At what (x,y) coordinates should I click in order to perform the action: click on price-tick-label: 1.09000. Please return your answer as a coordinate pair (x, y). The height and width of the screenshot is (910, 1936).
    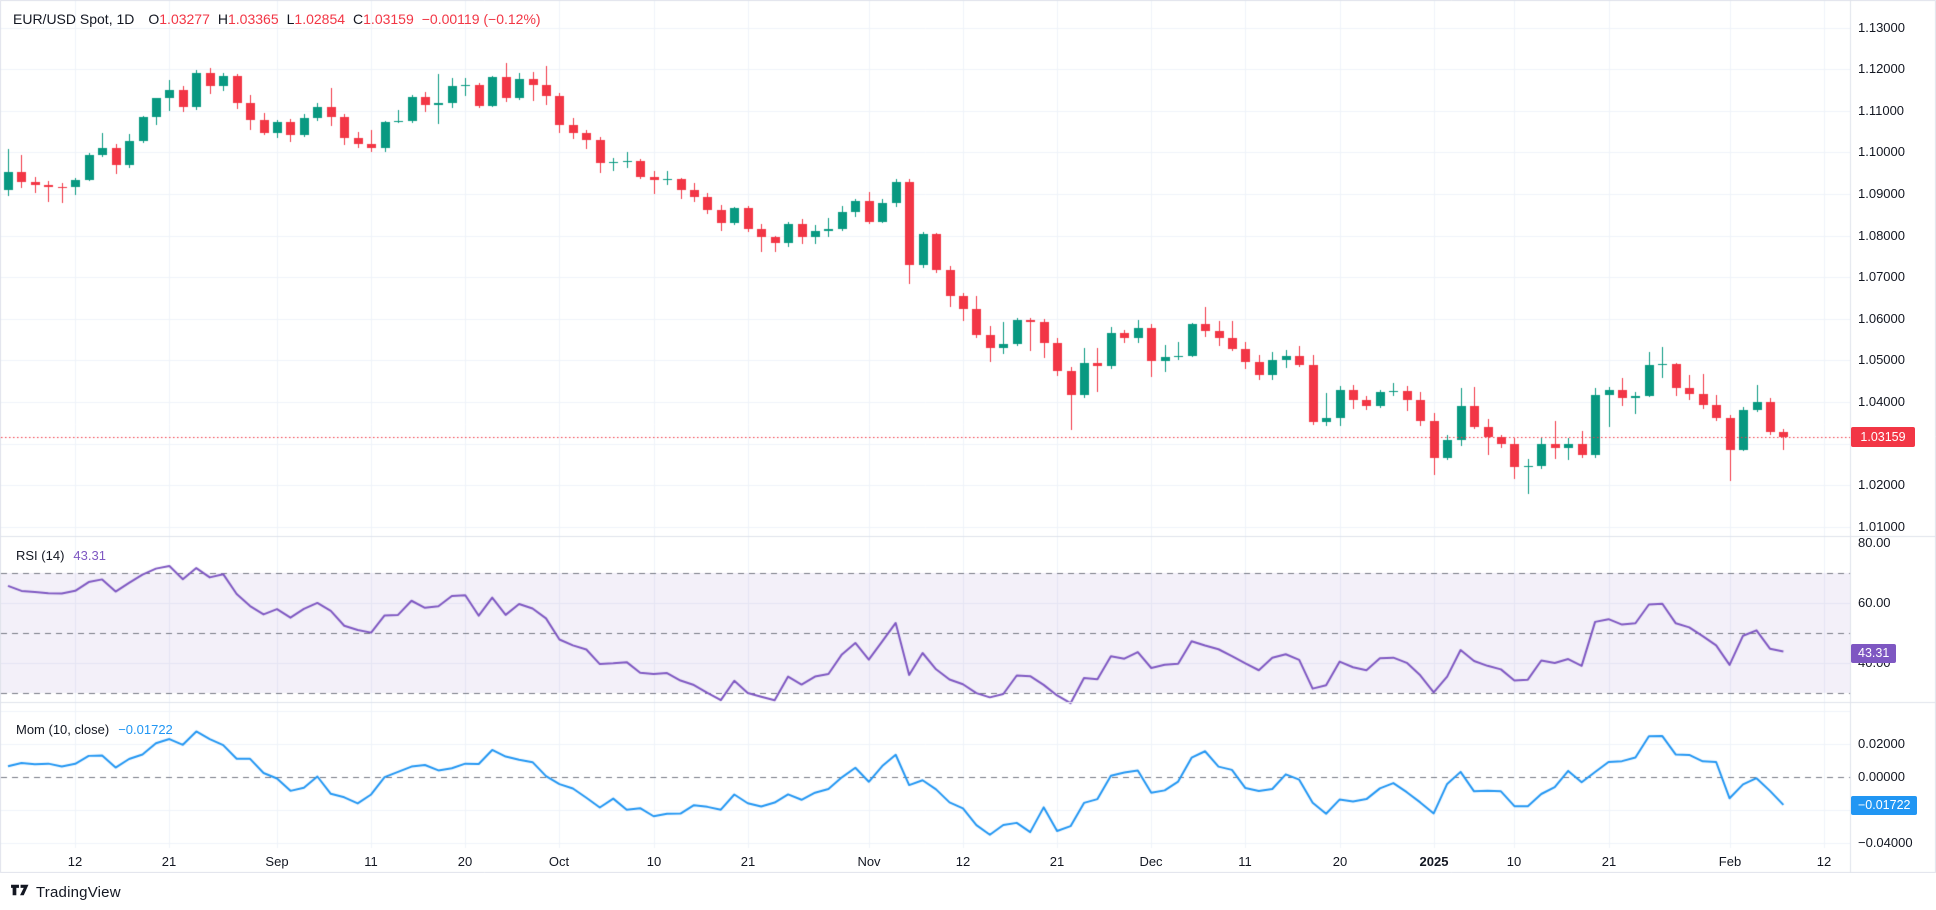
    Looking at the image, I should click on (1881, 193).